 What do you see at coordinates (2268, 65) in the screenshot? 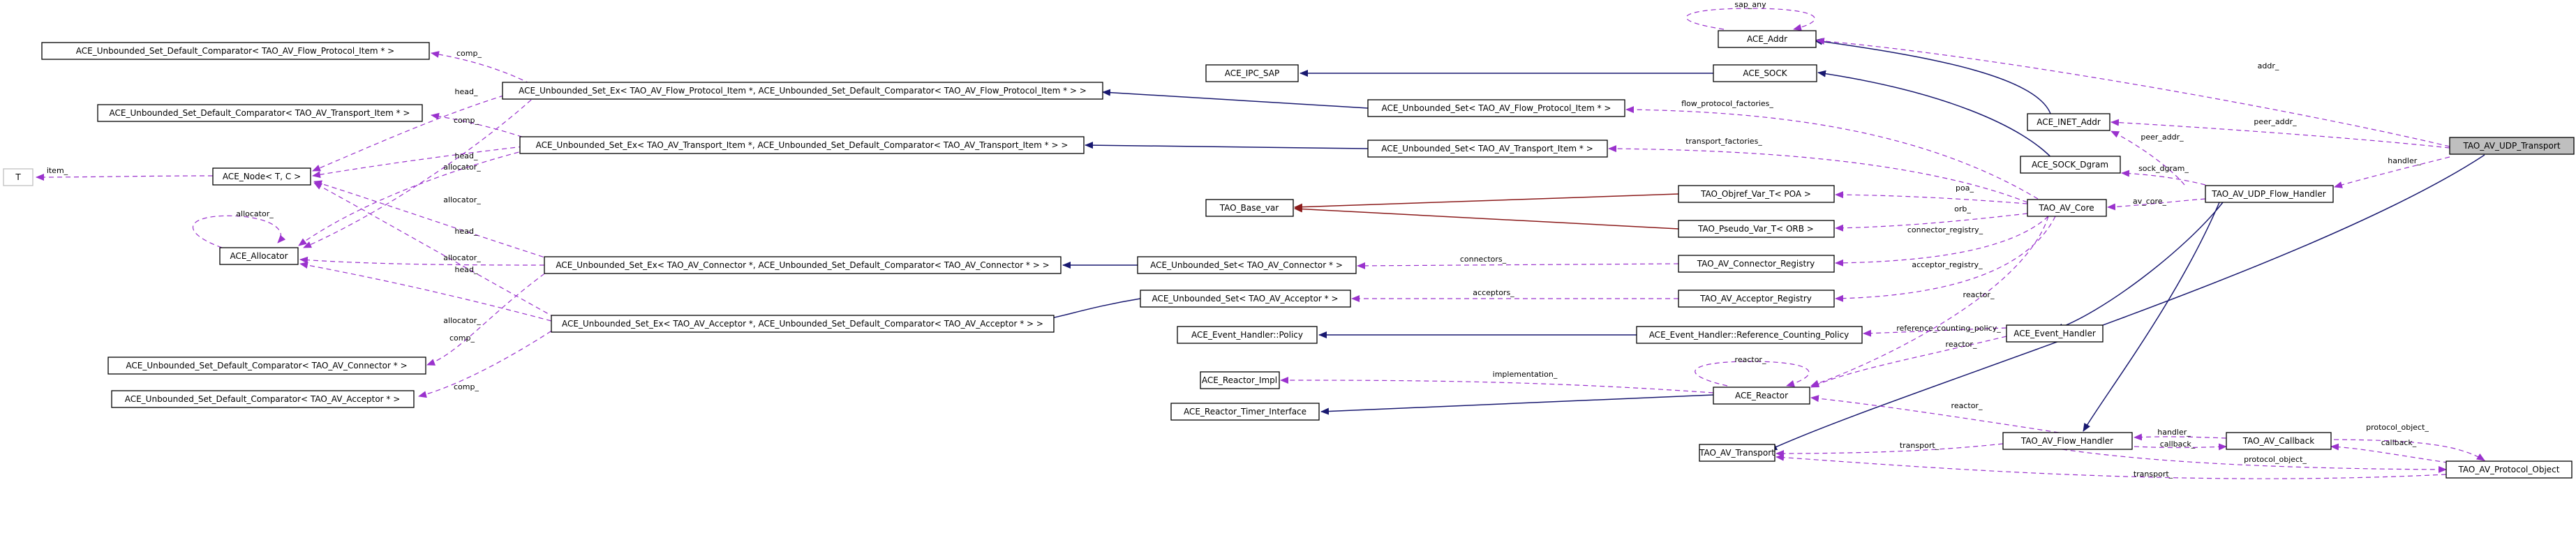
I see `edge-label-addr: addr_` at bounding box center [2268, 65].